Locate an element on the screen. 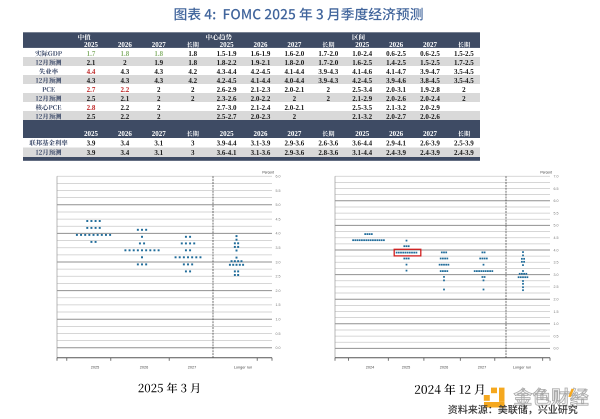 Image resolution: width=600 pixels, height=419 pixels. svg-text: 4.1-4.7 is located at coordinates (396, 72).